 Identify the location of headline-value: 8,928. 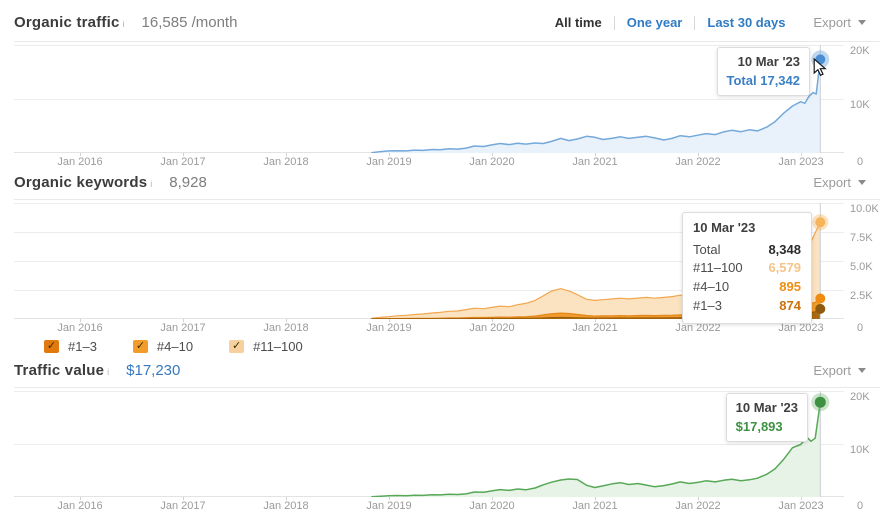
(188, 182).